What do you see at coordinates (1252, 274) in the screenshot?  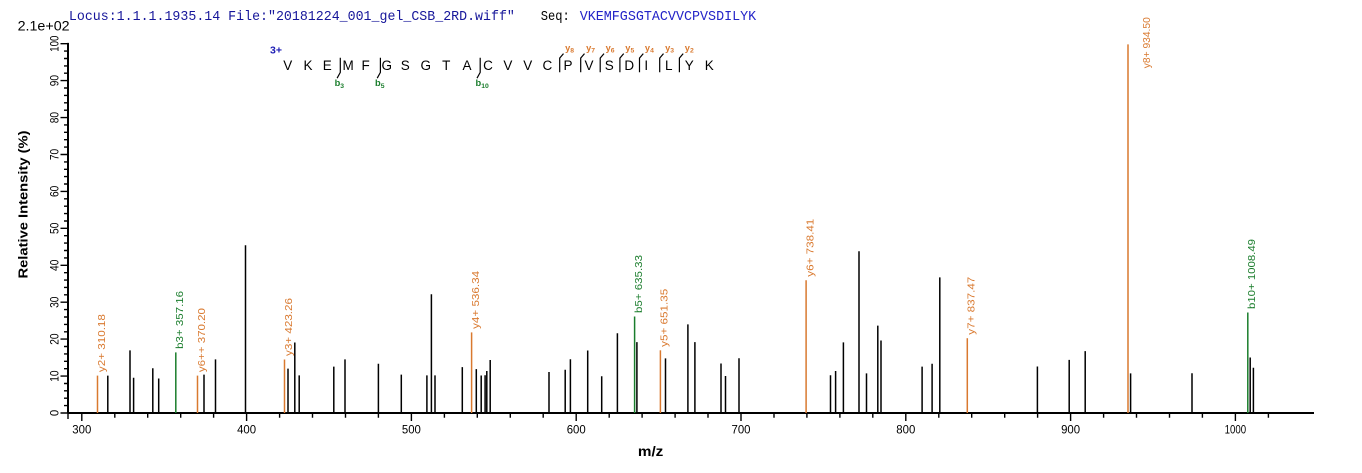 I see `svg-text: b10+ 1008.49` at bounding box center [1252, 274].